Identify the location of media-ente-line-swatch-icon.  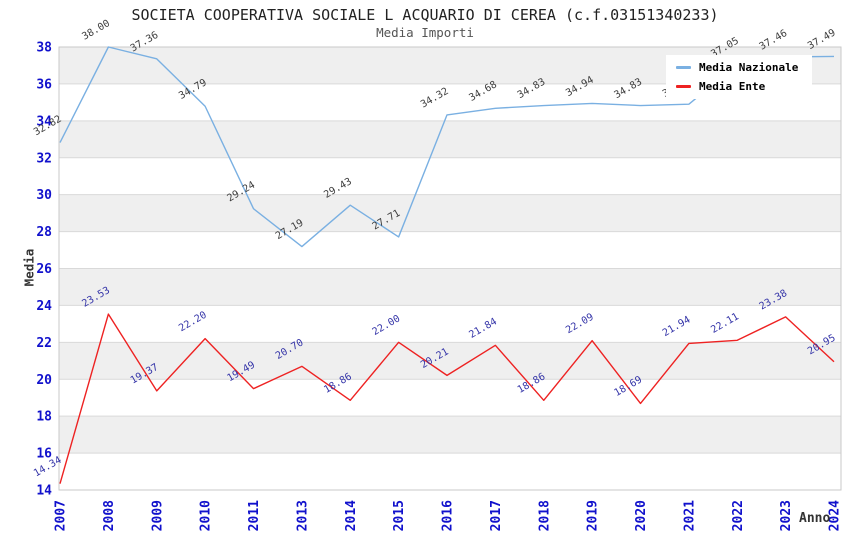
(683, 86).